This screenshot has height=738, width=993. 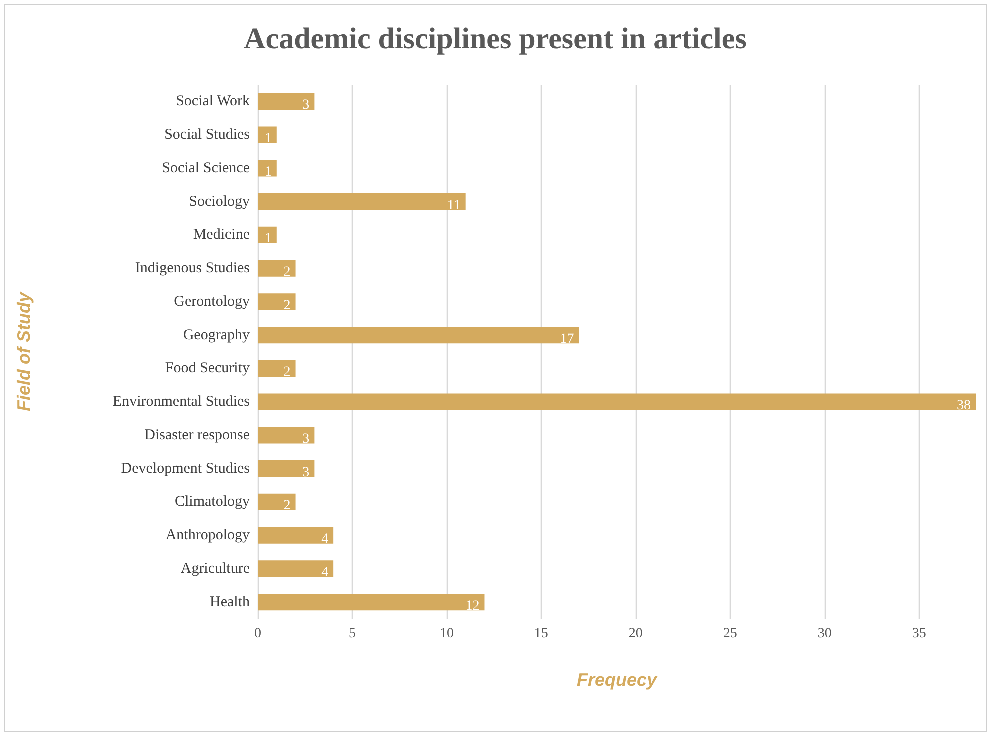 I want to click on x-tick-label: 35, so click(x=919, y=634).